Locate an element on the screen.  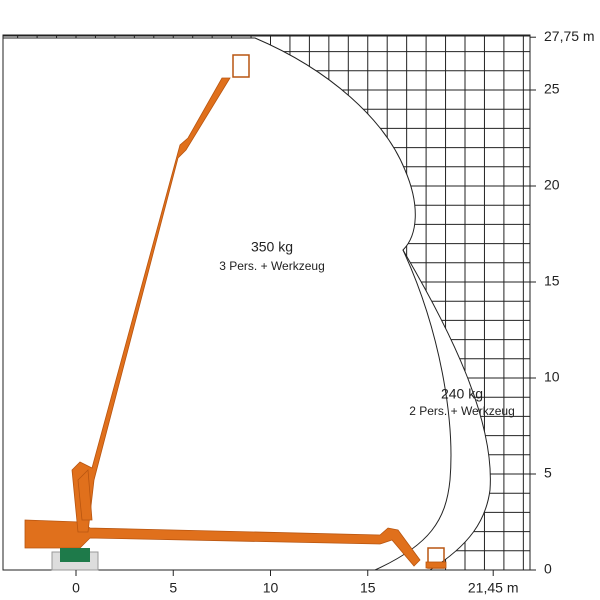
y-tick-label: 20 is located at coordinates (552, 185).